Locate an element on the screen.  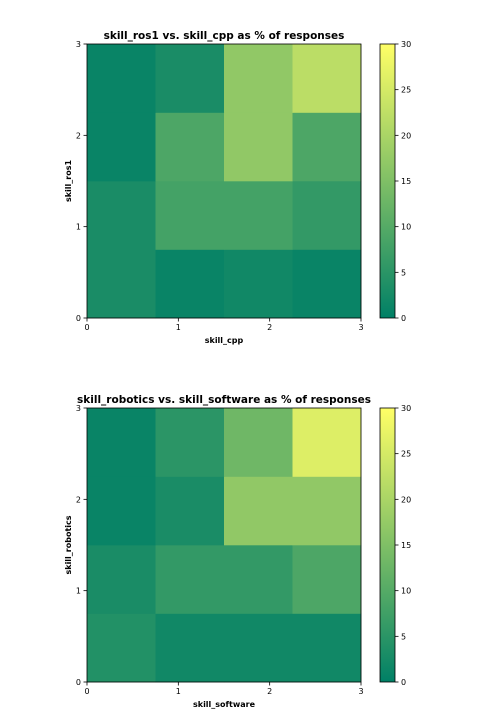
x-axis-label: skill_software is located at coordinates (224, 704).